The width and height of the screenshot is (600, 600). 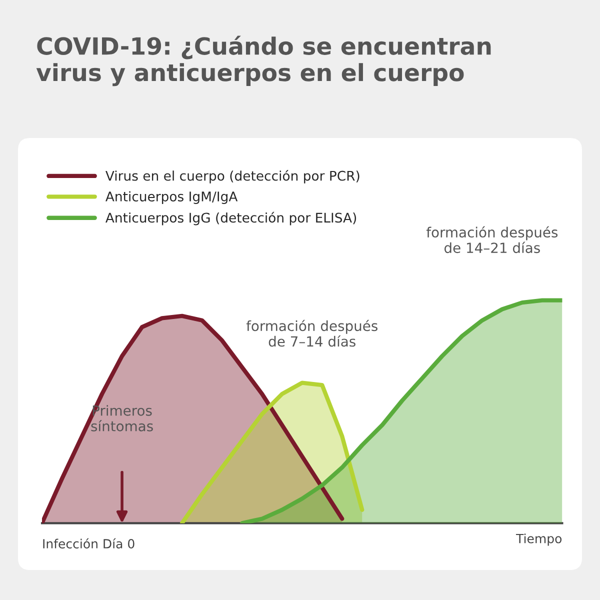 What do you see at coordinates (539, 540) in the screenshot?
I see `x-axis-title: Tiempo` at bounding box center [539, 540].